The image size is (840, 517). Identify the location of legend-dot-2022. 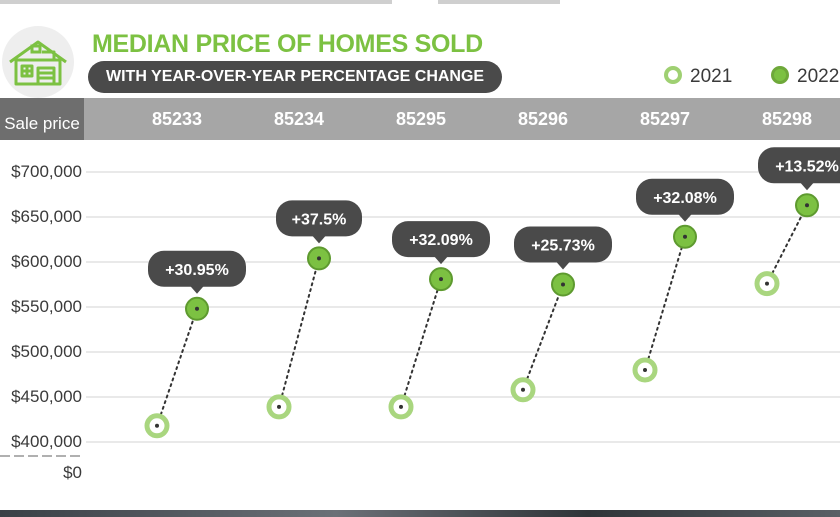
(780, 74).